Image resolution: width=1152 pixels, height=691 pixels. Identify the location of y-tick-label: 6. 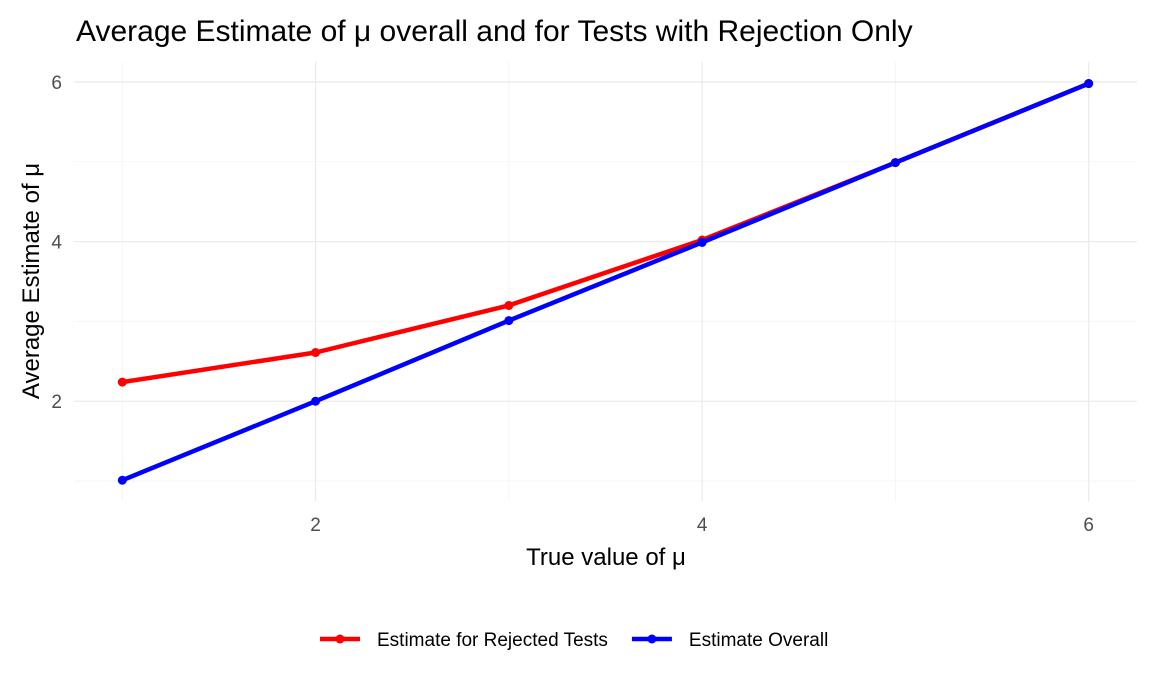
(56, 83).